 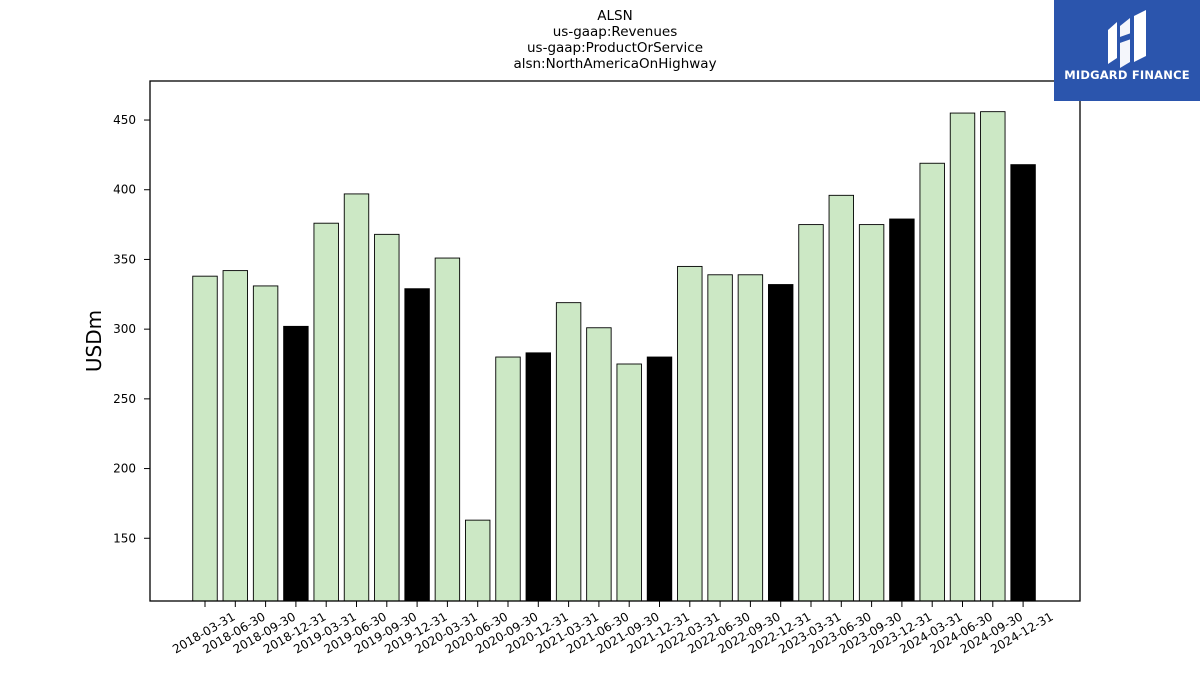 What do you see at coordinates (124, 329) in the screenshot?
I see `y-tick-label: 300` at bounding box center [124, 329].